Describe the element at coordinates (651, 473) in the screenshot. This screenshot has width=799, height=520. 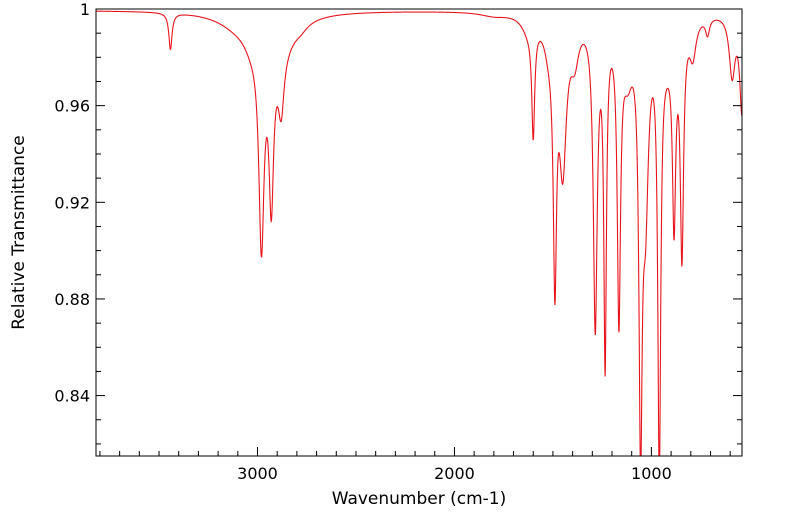
I see `x-tick-label: 1000` at that location.